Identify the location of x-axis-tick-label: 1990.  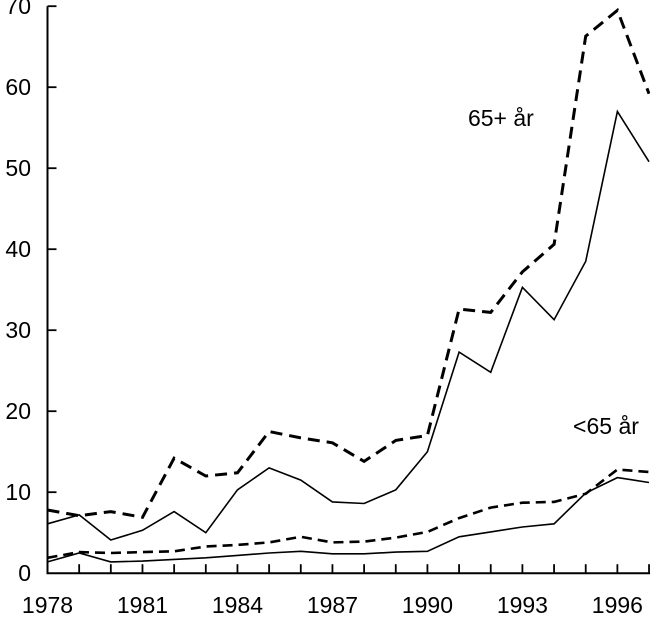
(427, 605).